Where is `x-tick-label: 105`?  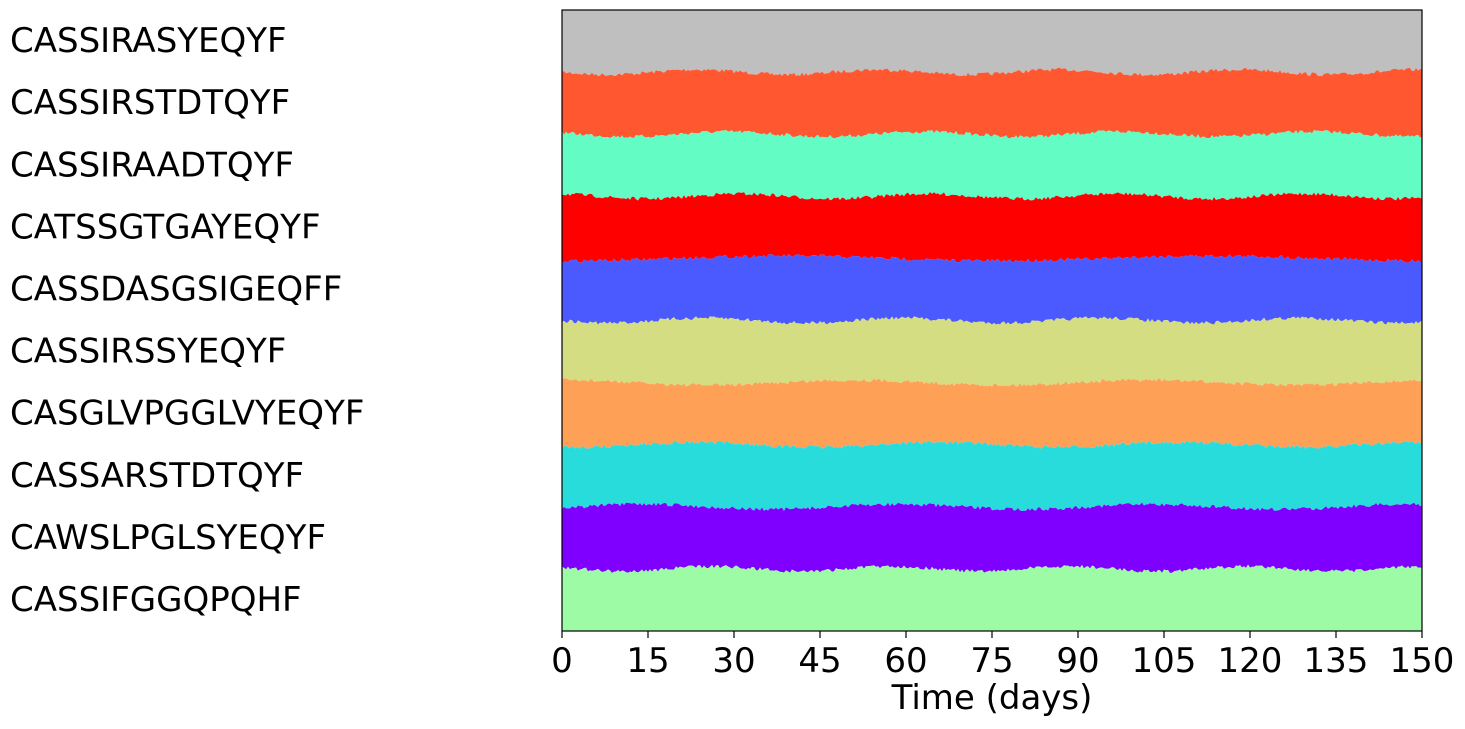 x-tick-label: 105 is located at coordinates (1164, 661).